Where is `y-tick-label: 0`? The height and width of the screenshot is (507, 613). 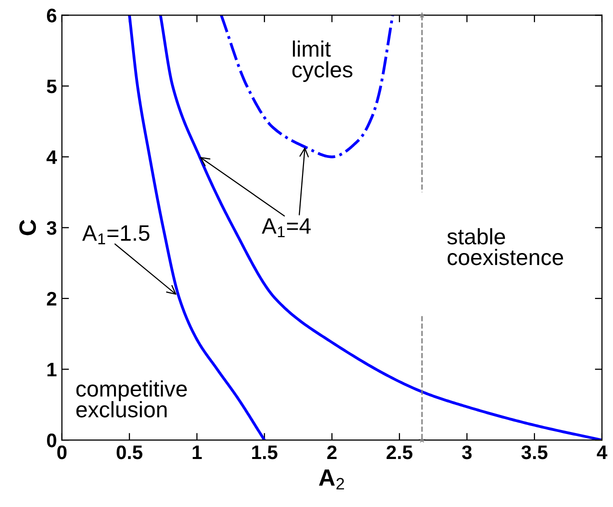 y-tick-label: 0 is located at coordinates (51, 441).